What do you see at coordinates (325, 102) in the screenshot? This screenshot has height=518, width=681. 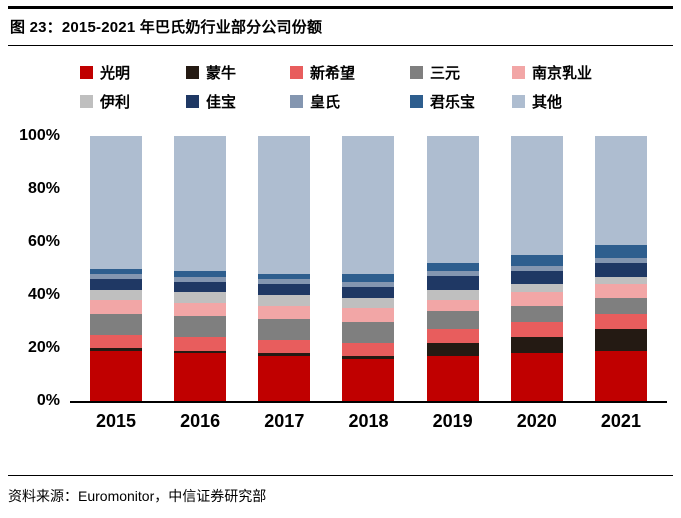 I see `legend-label: 皇氏` at bounding box center [325, 102].